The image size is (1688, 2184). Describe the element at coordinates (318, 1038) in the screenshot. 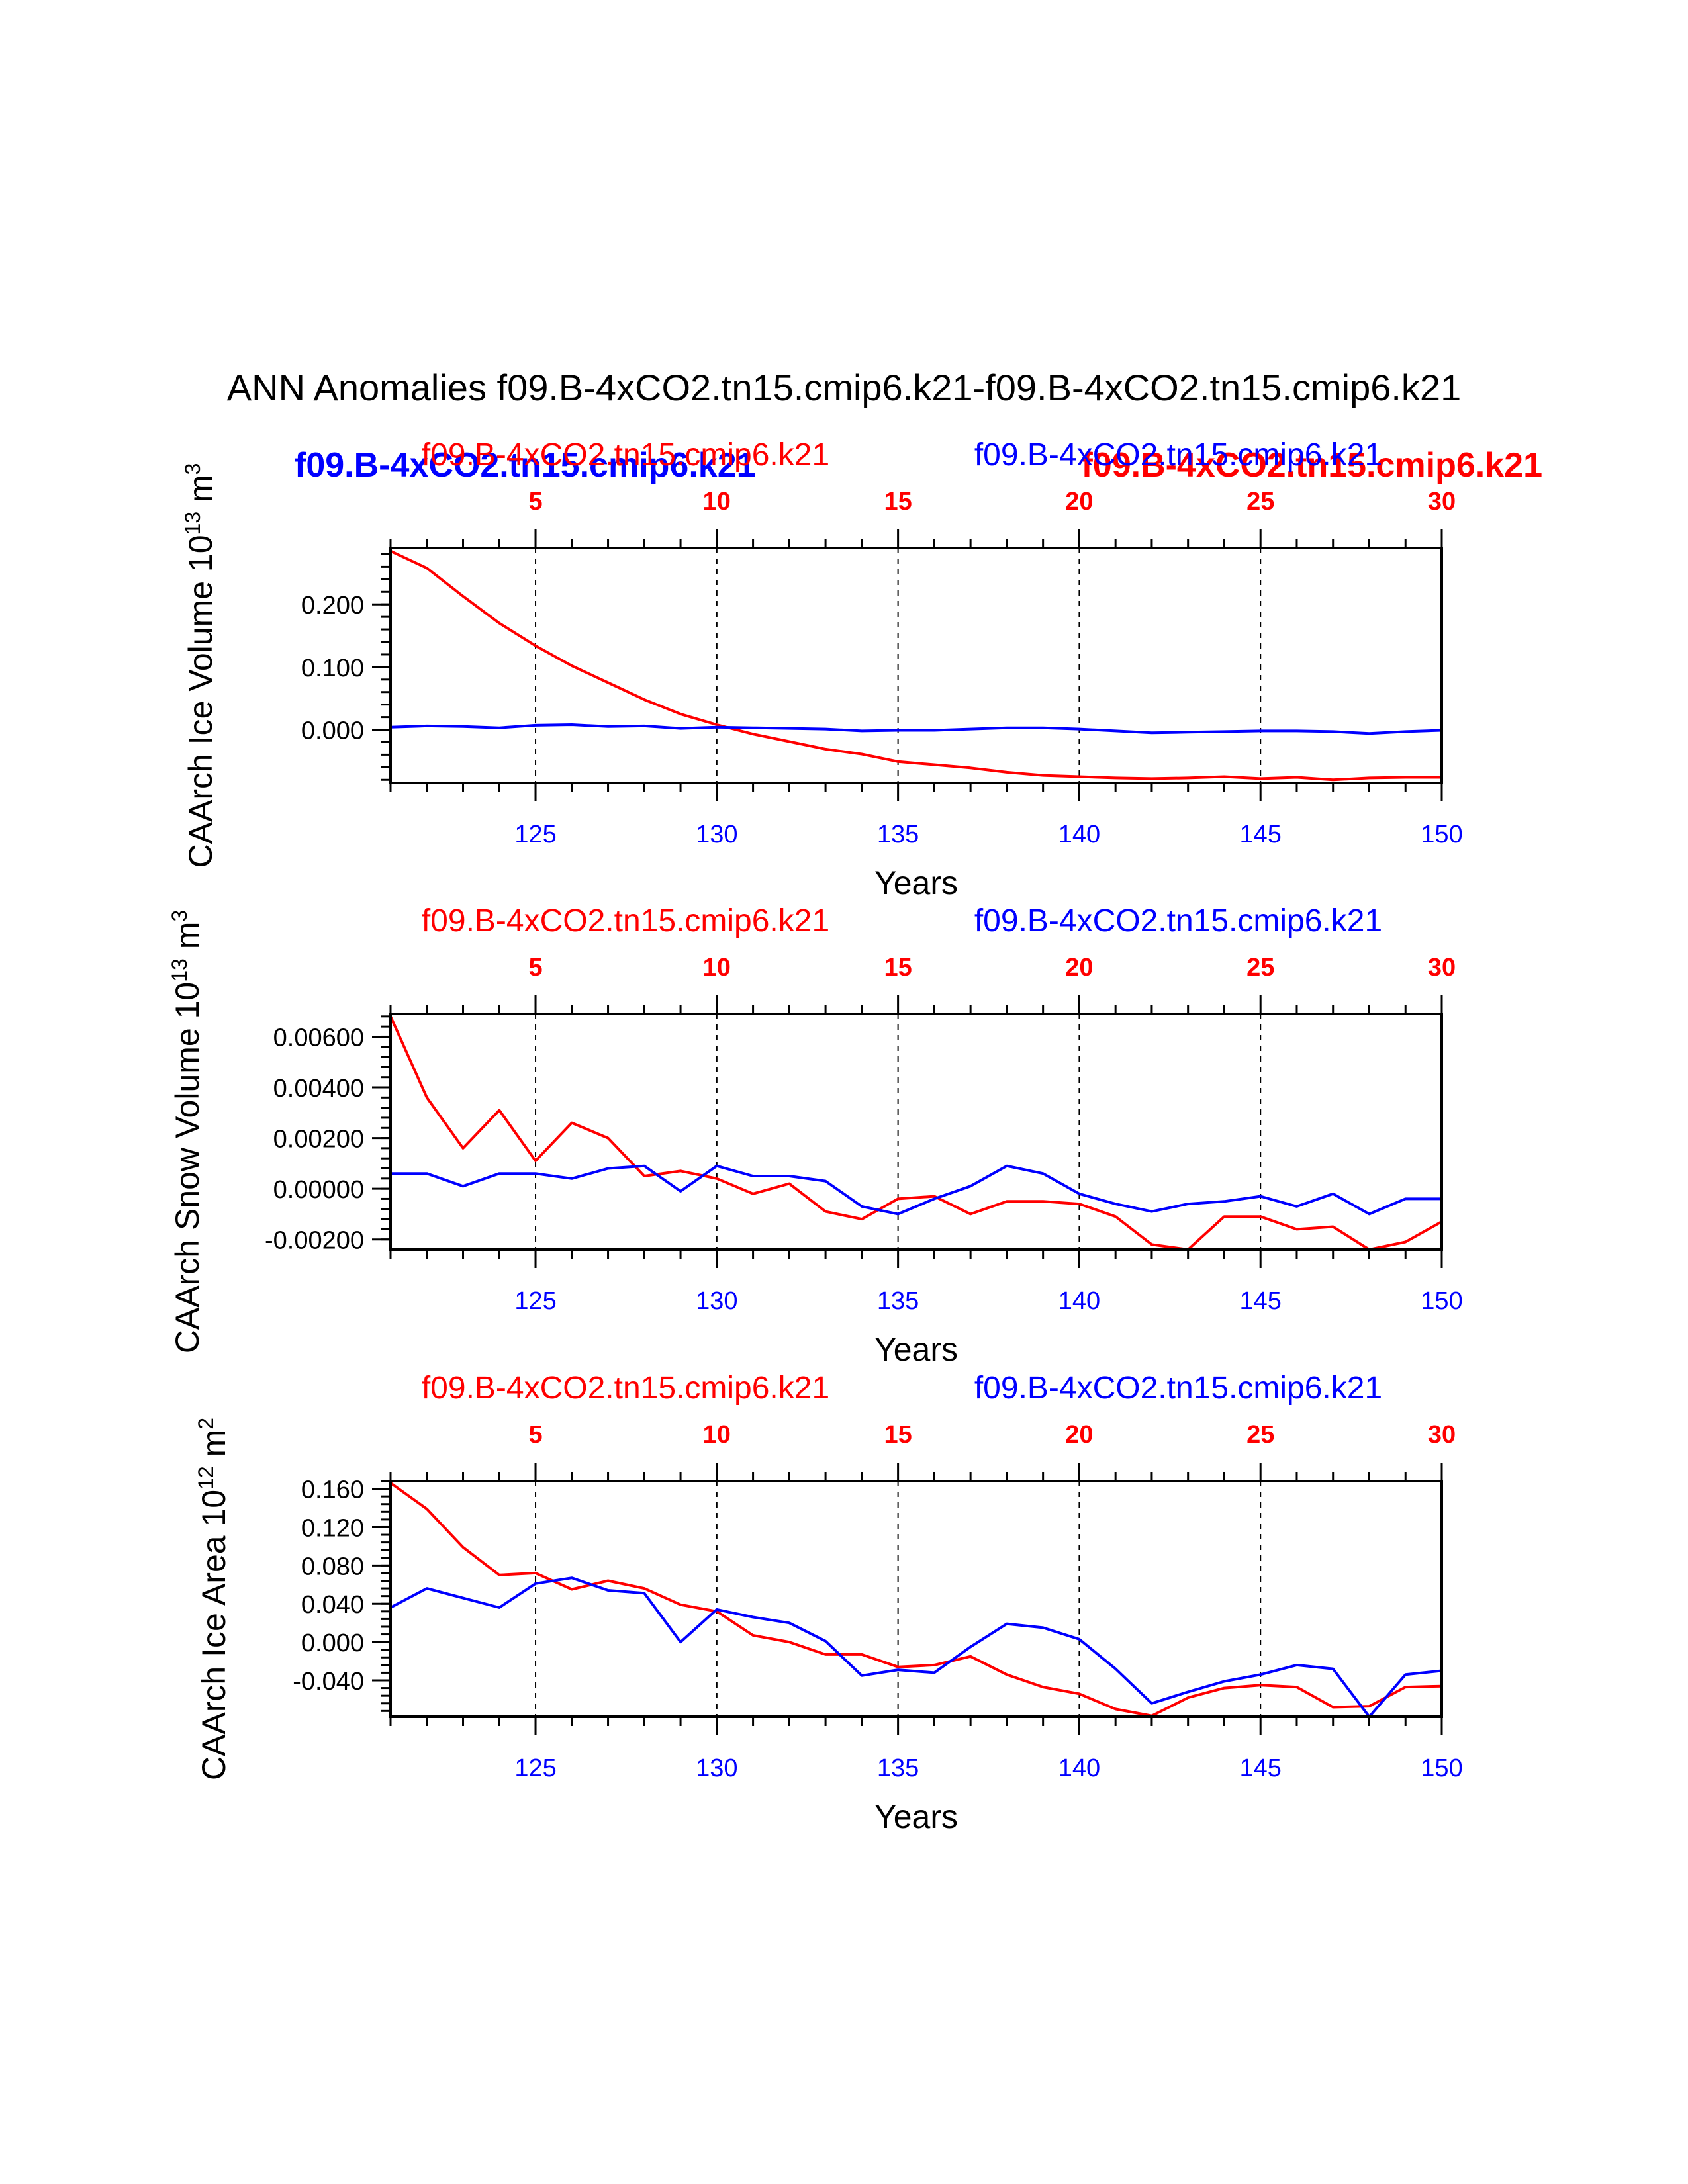

I see `y-tick-label: 0.00600` at that location.